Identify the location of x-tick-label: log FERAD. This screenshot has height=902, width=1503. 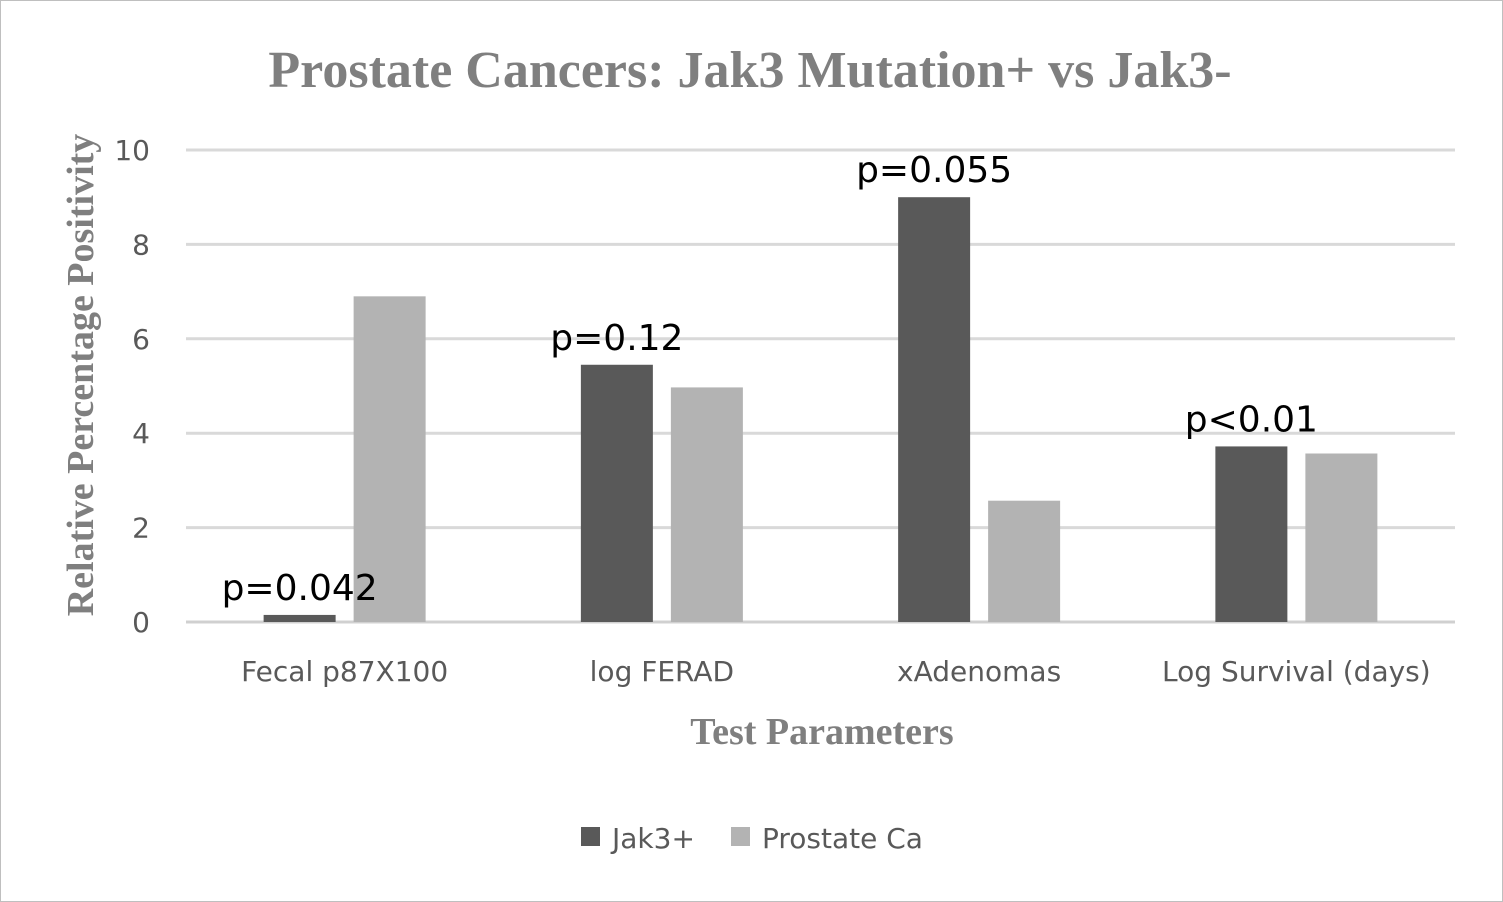
(662, 671).